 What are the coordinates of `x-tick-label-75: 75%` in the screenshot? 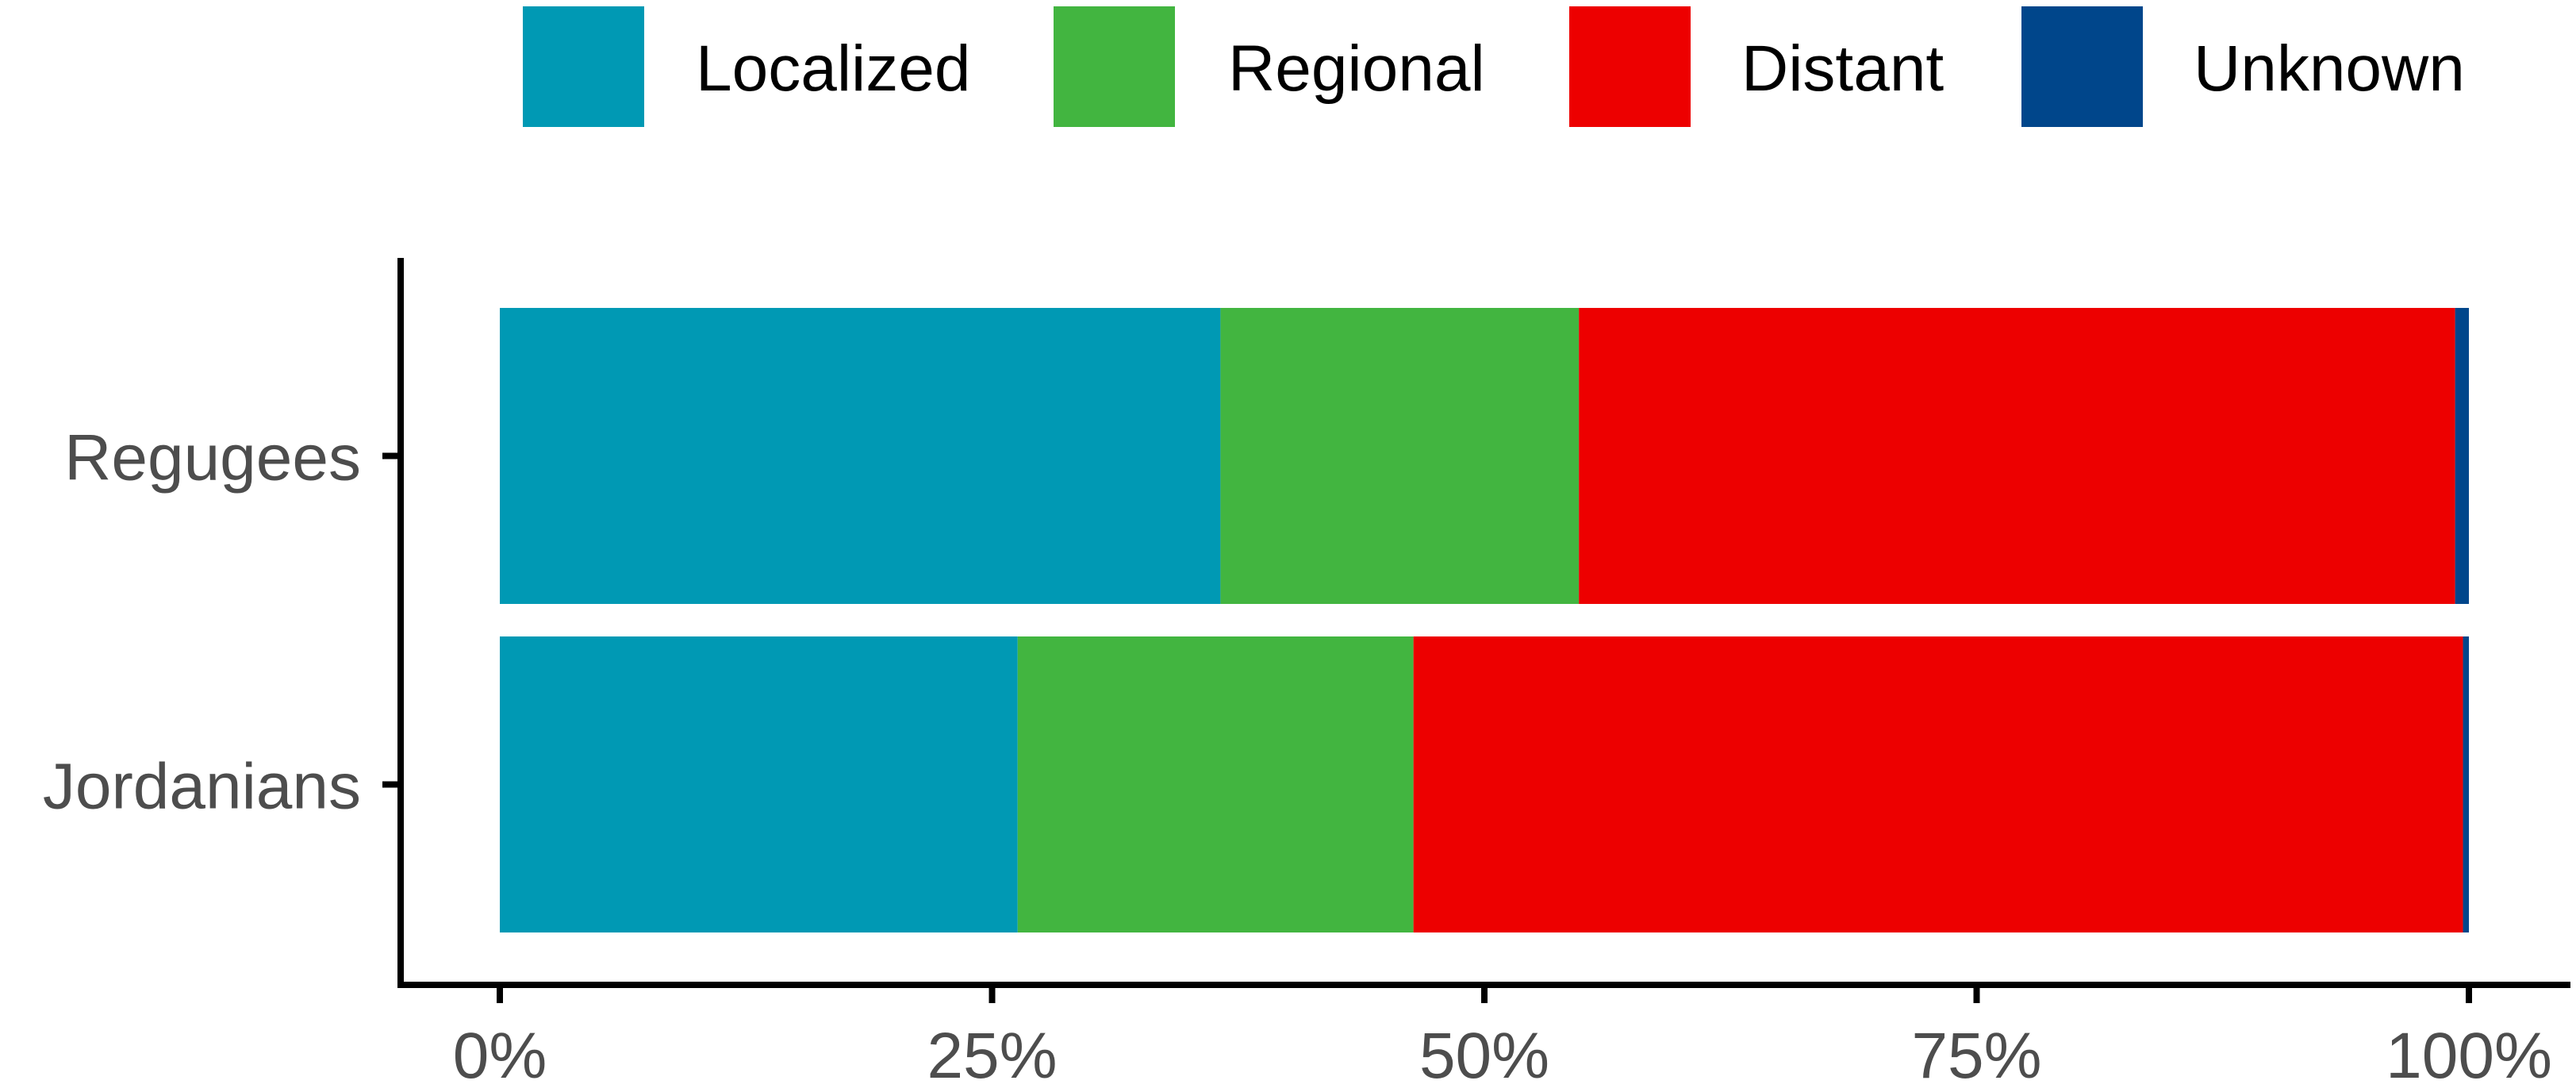 It's located at (1976, 1056).